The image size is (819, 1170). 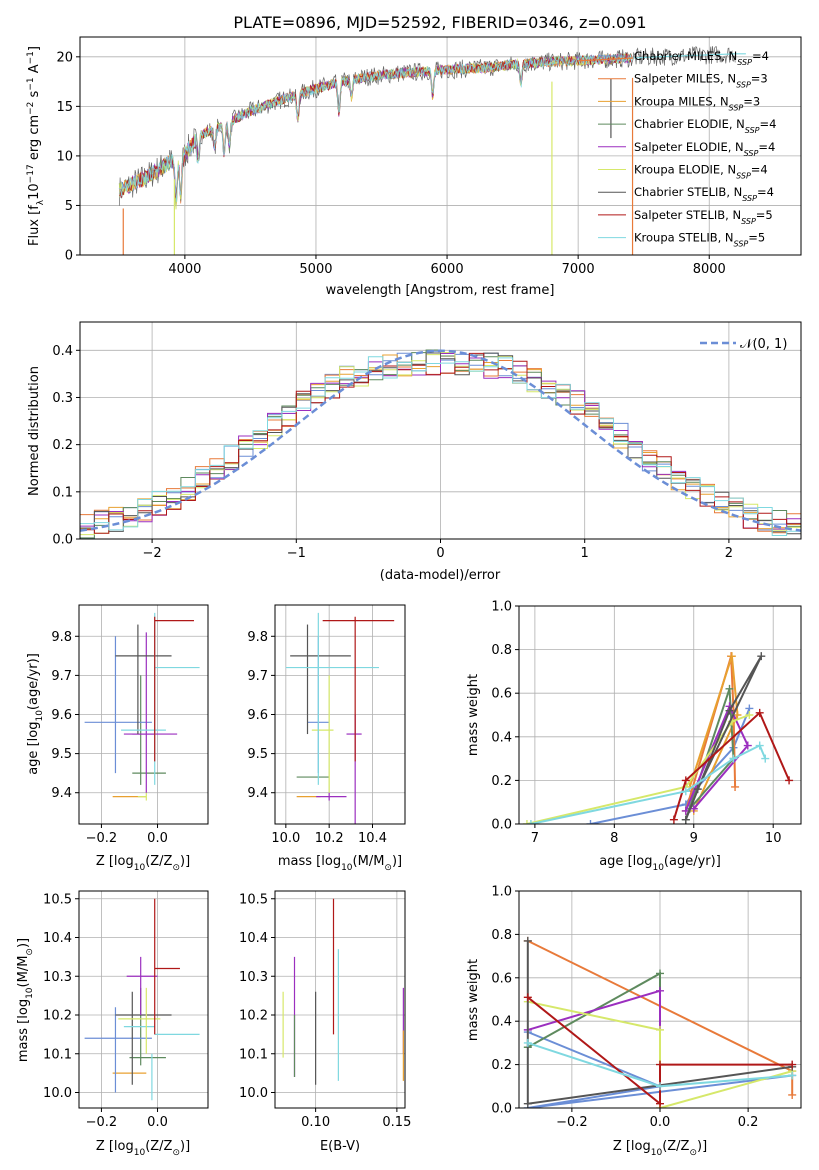 What do you see at coordinates (41, 202) in the screenshot?
I see `spectrum-ylabel-part: λ` at bounding box center [41, 202].